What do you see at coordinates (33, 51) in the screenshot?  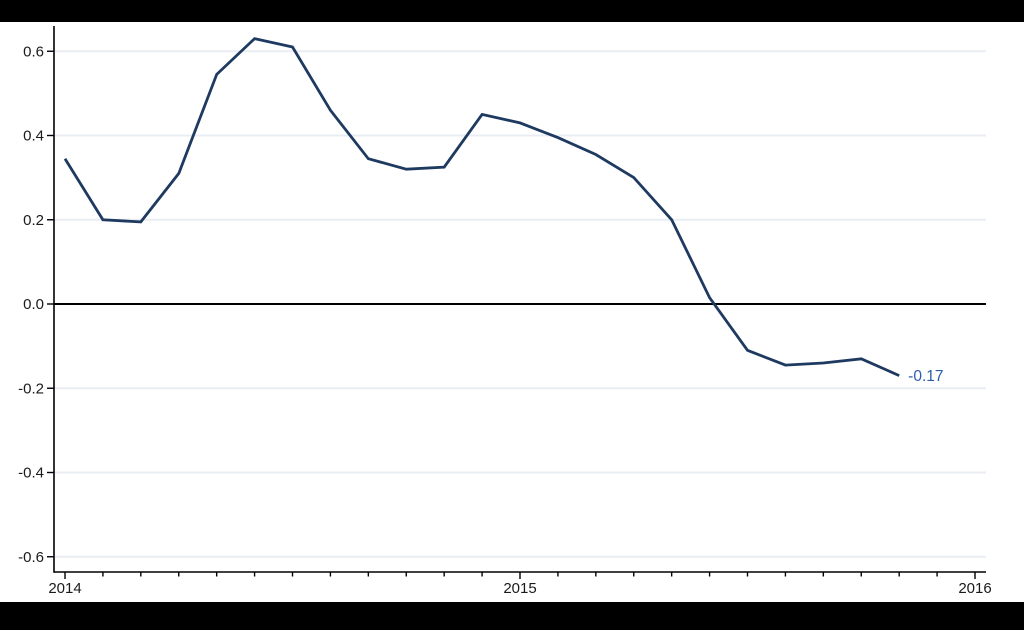 I see `y-tick-label: 0.6` at bounding box center [33, 51].